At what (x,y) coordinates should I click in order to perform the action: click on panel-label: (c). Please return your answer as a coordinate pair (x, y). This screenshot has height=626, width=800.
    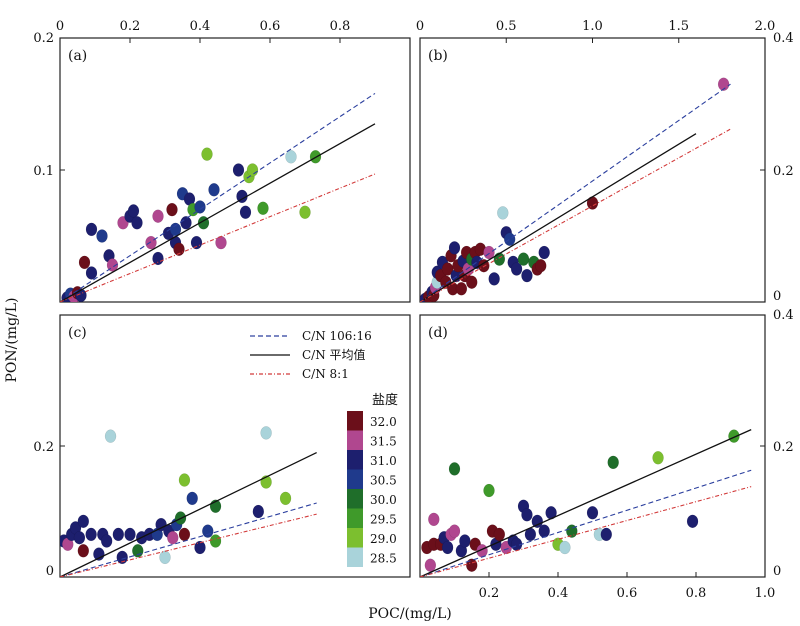
    Looking at the image, I should click on (77, 333).